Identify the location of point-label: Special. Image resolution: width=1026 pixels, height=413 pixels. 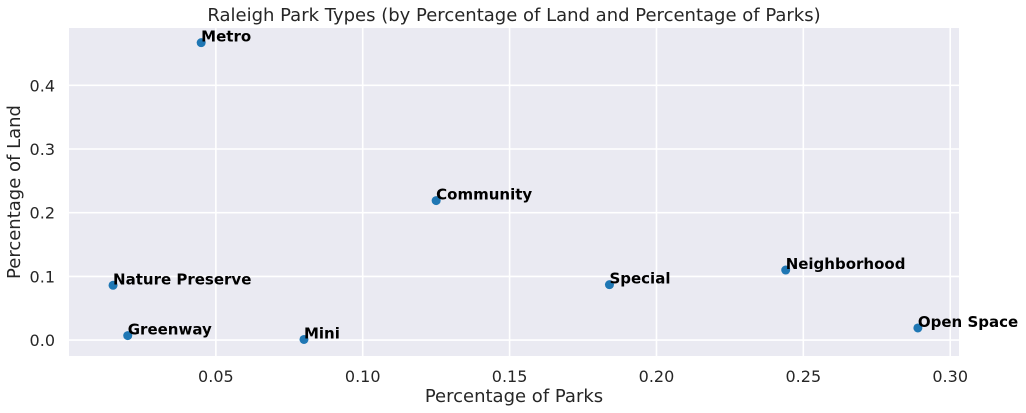
(639, 279).